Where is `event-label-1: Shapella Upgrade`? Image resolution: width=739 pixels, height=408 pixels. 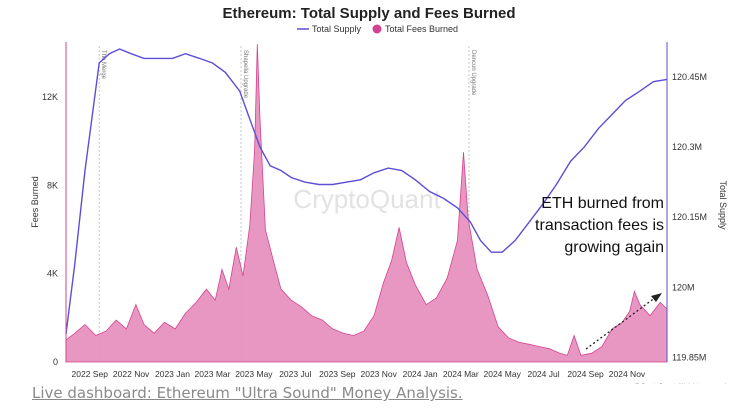 event-label-1: Shapella Upgrade is located at coordinates (245, 74).